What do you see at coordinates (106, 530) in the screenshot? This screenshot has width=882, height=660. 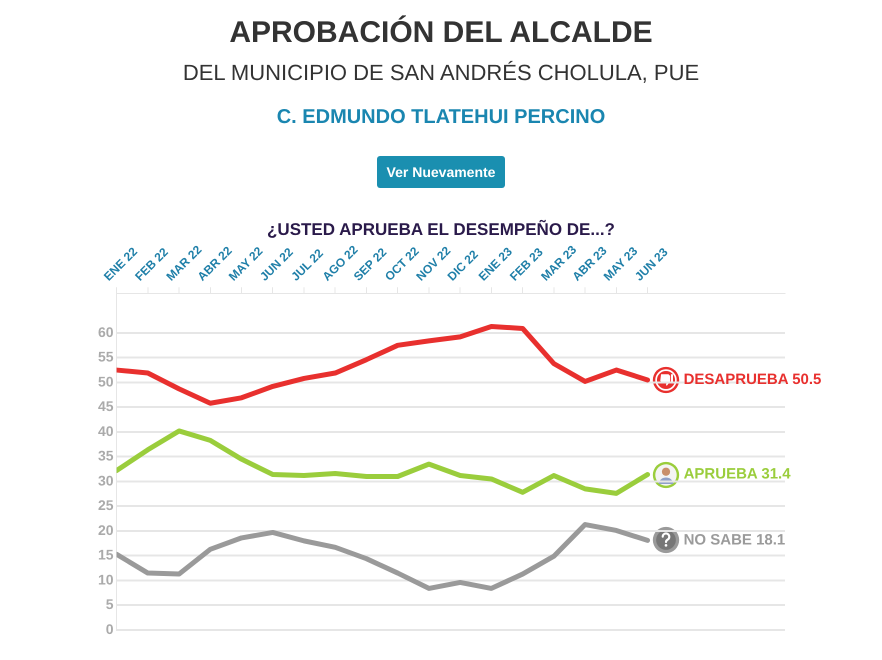 I see `y-tick-label: 20` at bounding box center [106, 530].